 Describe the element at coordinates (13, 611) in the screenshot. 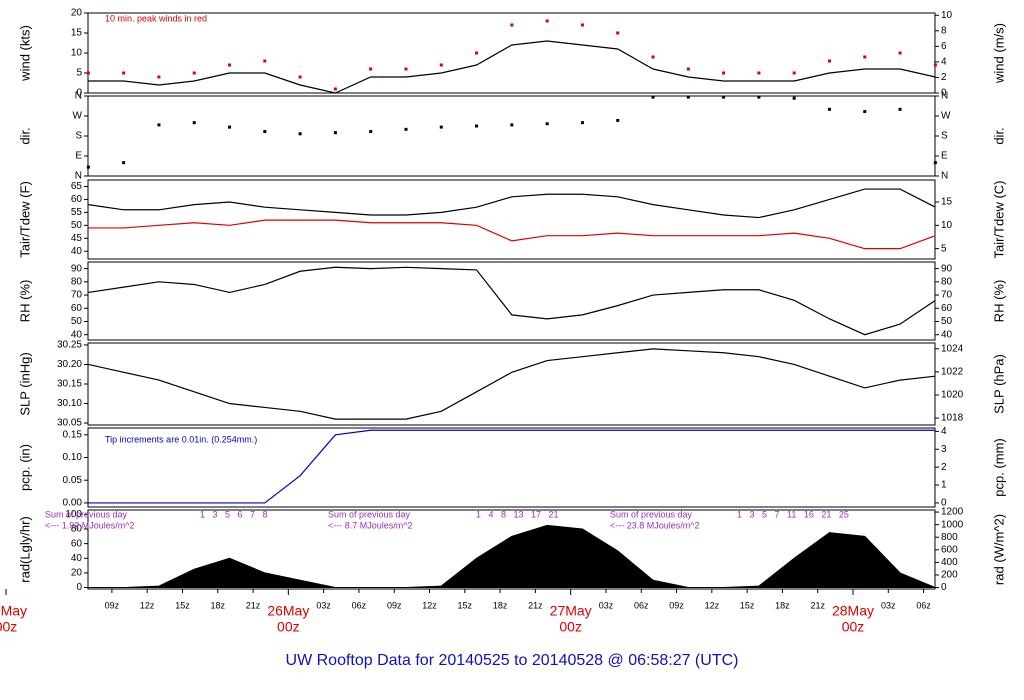

I see `date-label: 25May` at that location.